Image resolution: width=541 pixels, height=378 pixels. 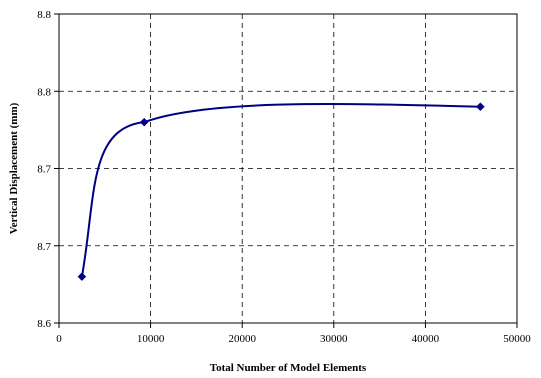 What do you see at coordinates (14, 168) in the screenshot?
I see `y-axis-title: Vertical Displacement (mm)` at bounding box center [14, 168].